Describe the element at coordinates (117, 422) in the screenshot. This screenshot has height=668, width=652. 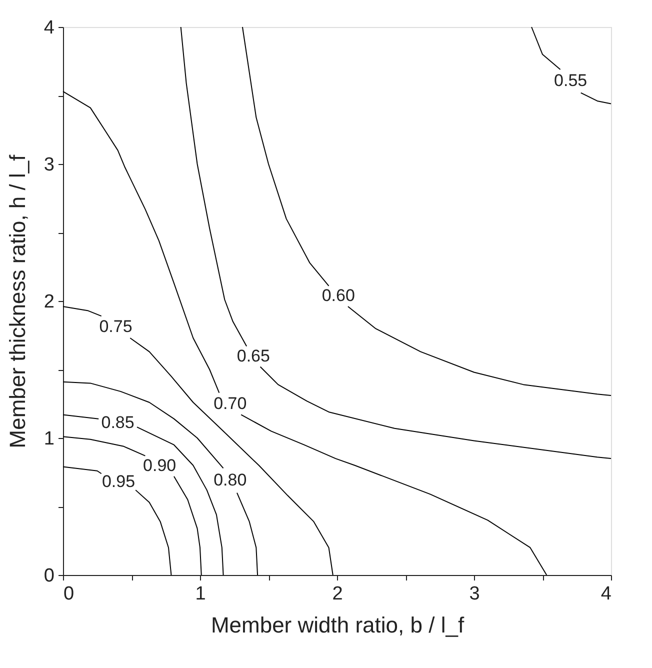
I see `series-label: 0.85` at that location.